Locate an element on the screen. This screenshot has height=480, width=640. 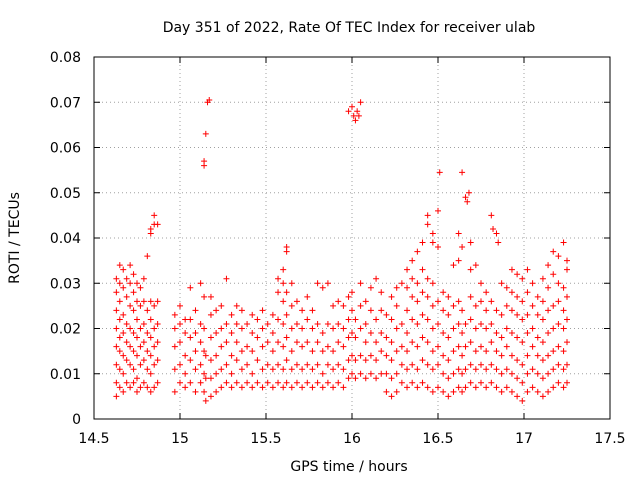
y-tick-label: 0.07 is located at coordinates (65, 103).